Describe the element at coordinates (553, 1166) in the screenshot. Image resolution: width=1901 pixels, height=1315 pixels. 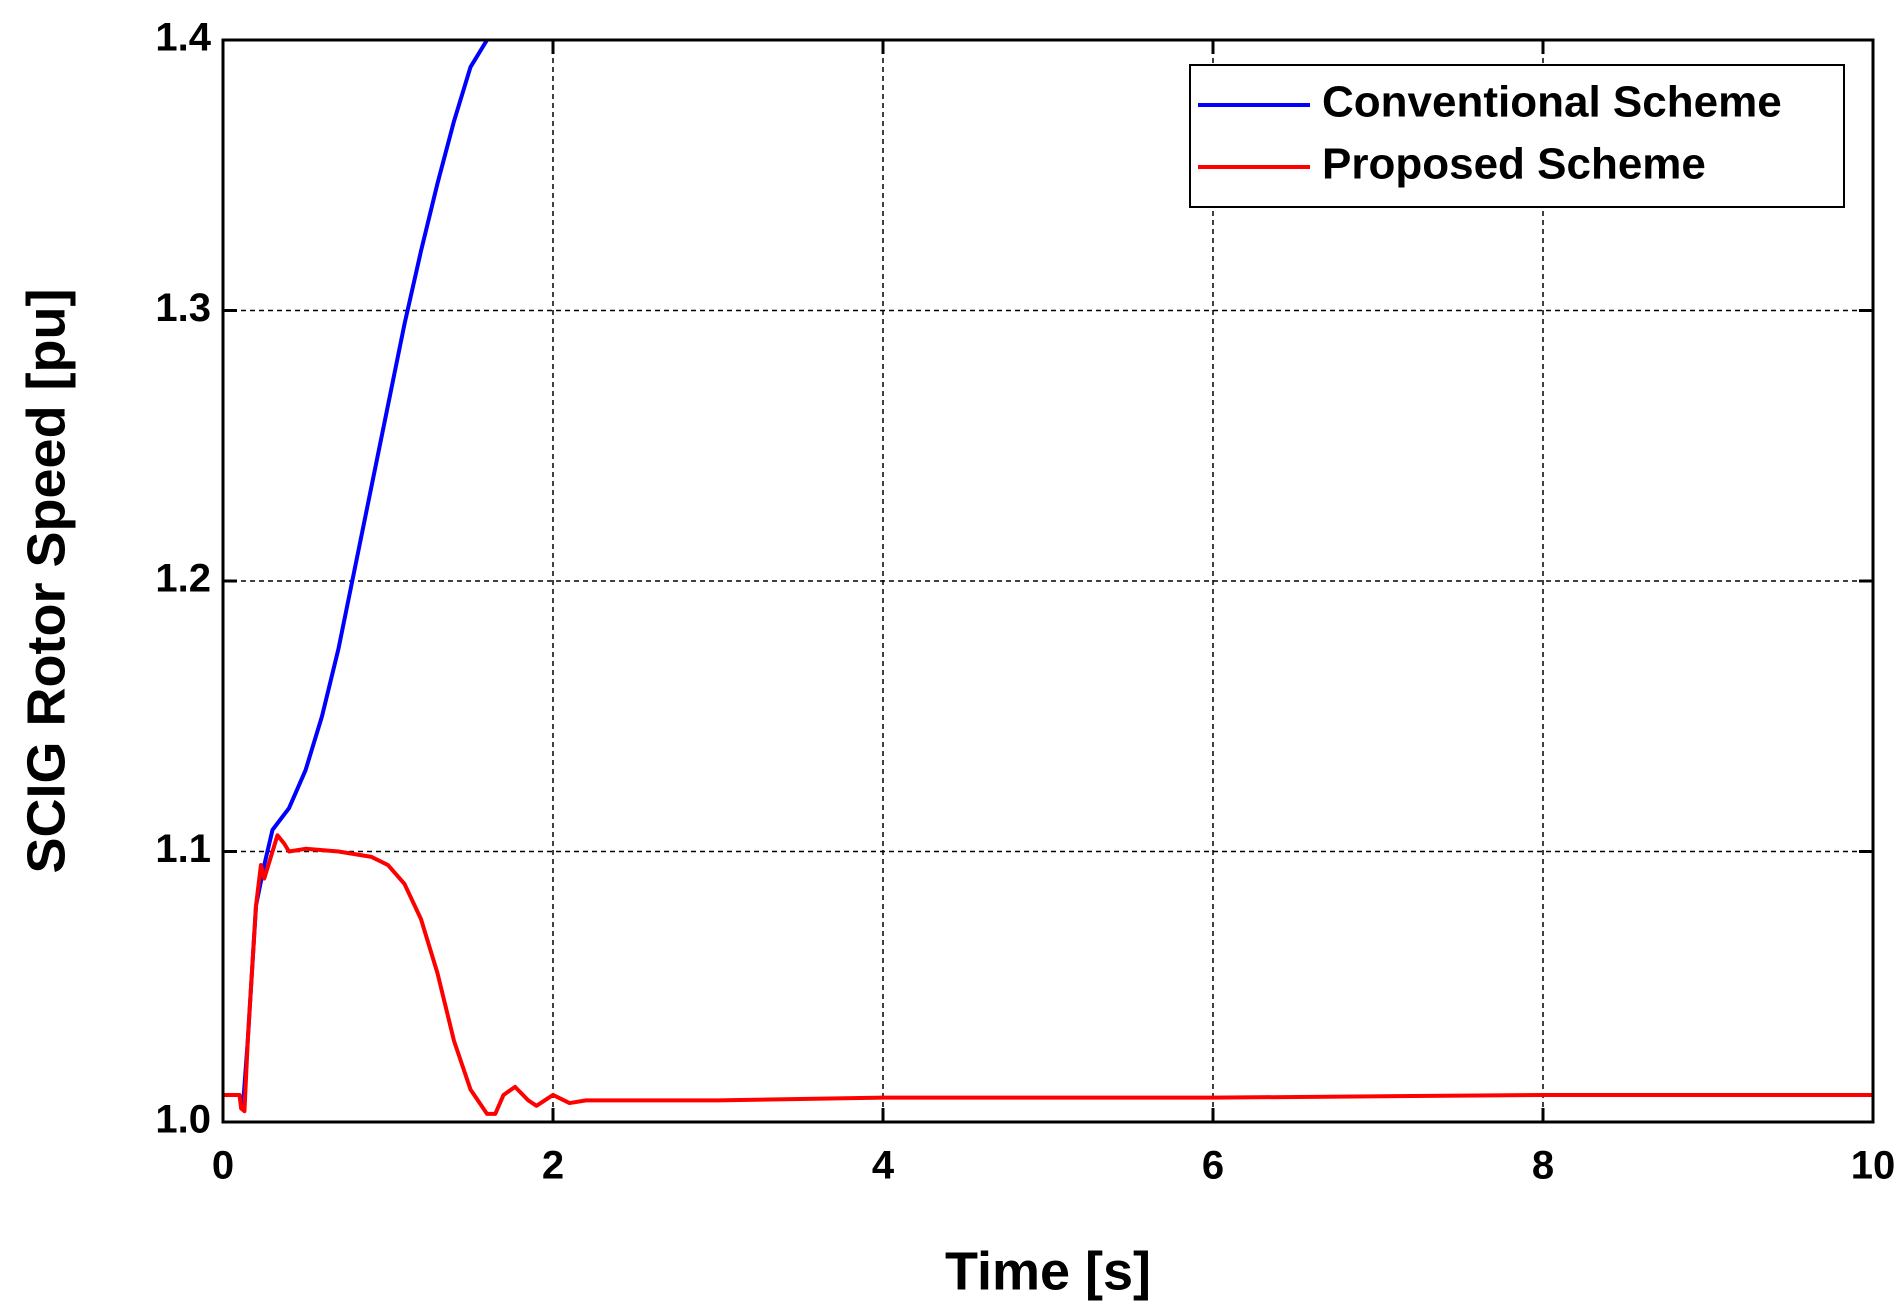
I see `x-tick-label: 2` at that location.